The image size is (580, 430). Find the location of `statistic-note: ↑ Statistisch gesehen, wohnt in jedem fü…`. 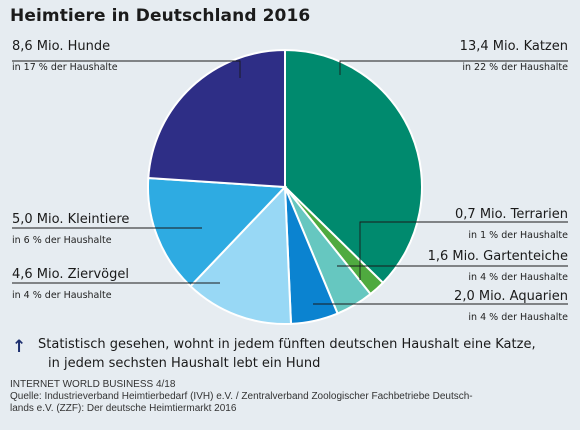

statistic-note: ↑ Statistisch gesehen, wohnt in jedem fü… is located at coordinates (290, 354).